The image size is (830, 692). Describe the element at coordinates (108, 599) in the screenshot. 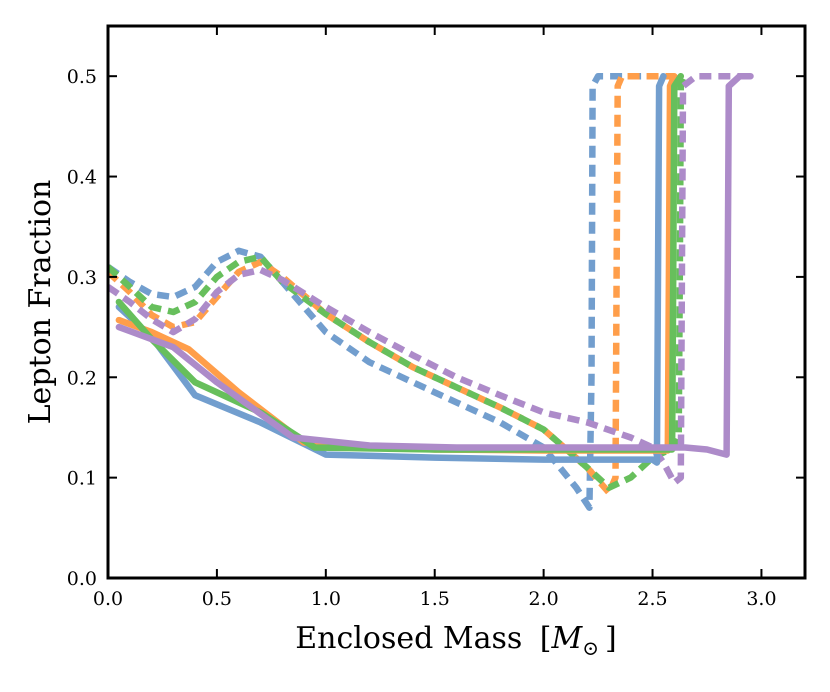

I see `x-tick-label: 0.0` at that location.